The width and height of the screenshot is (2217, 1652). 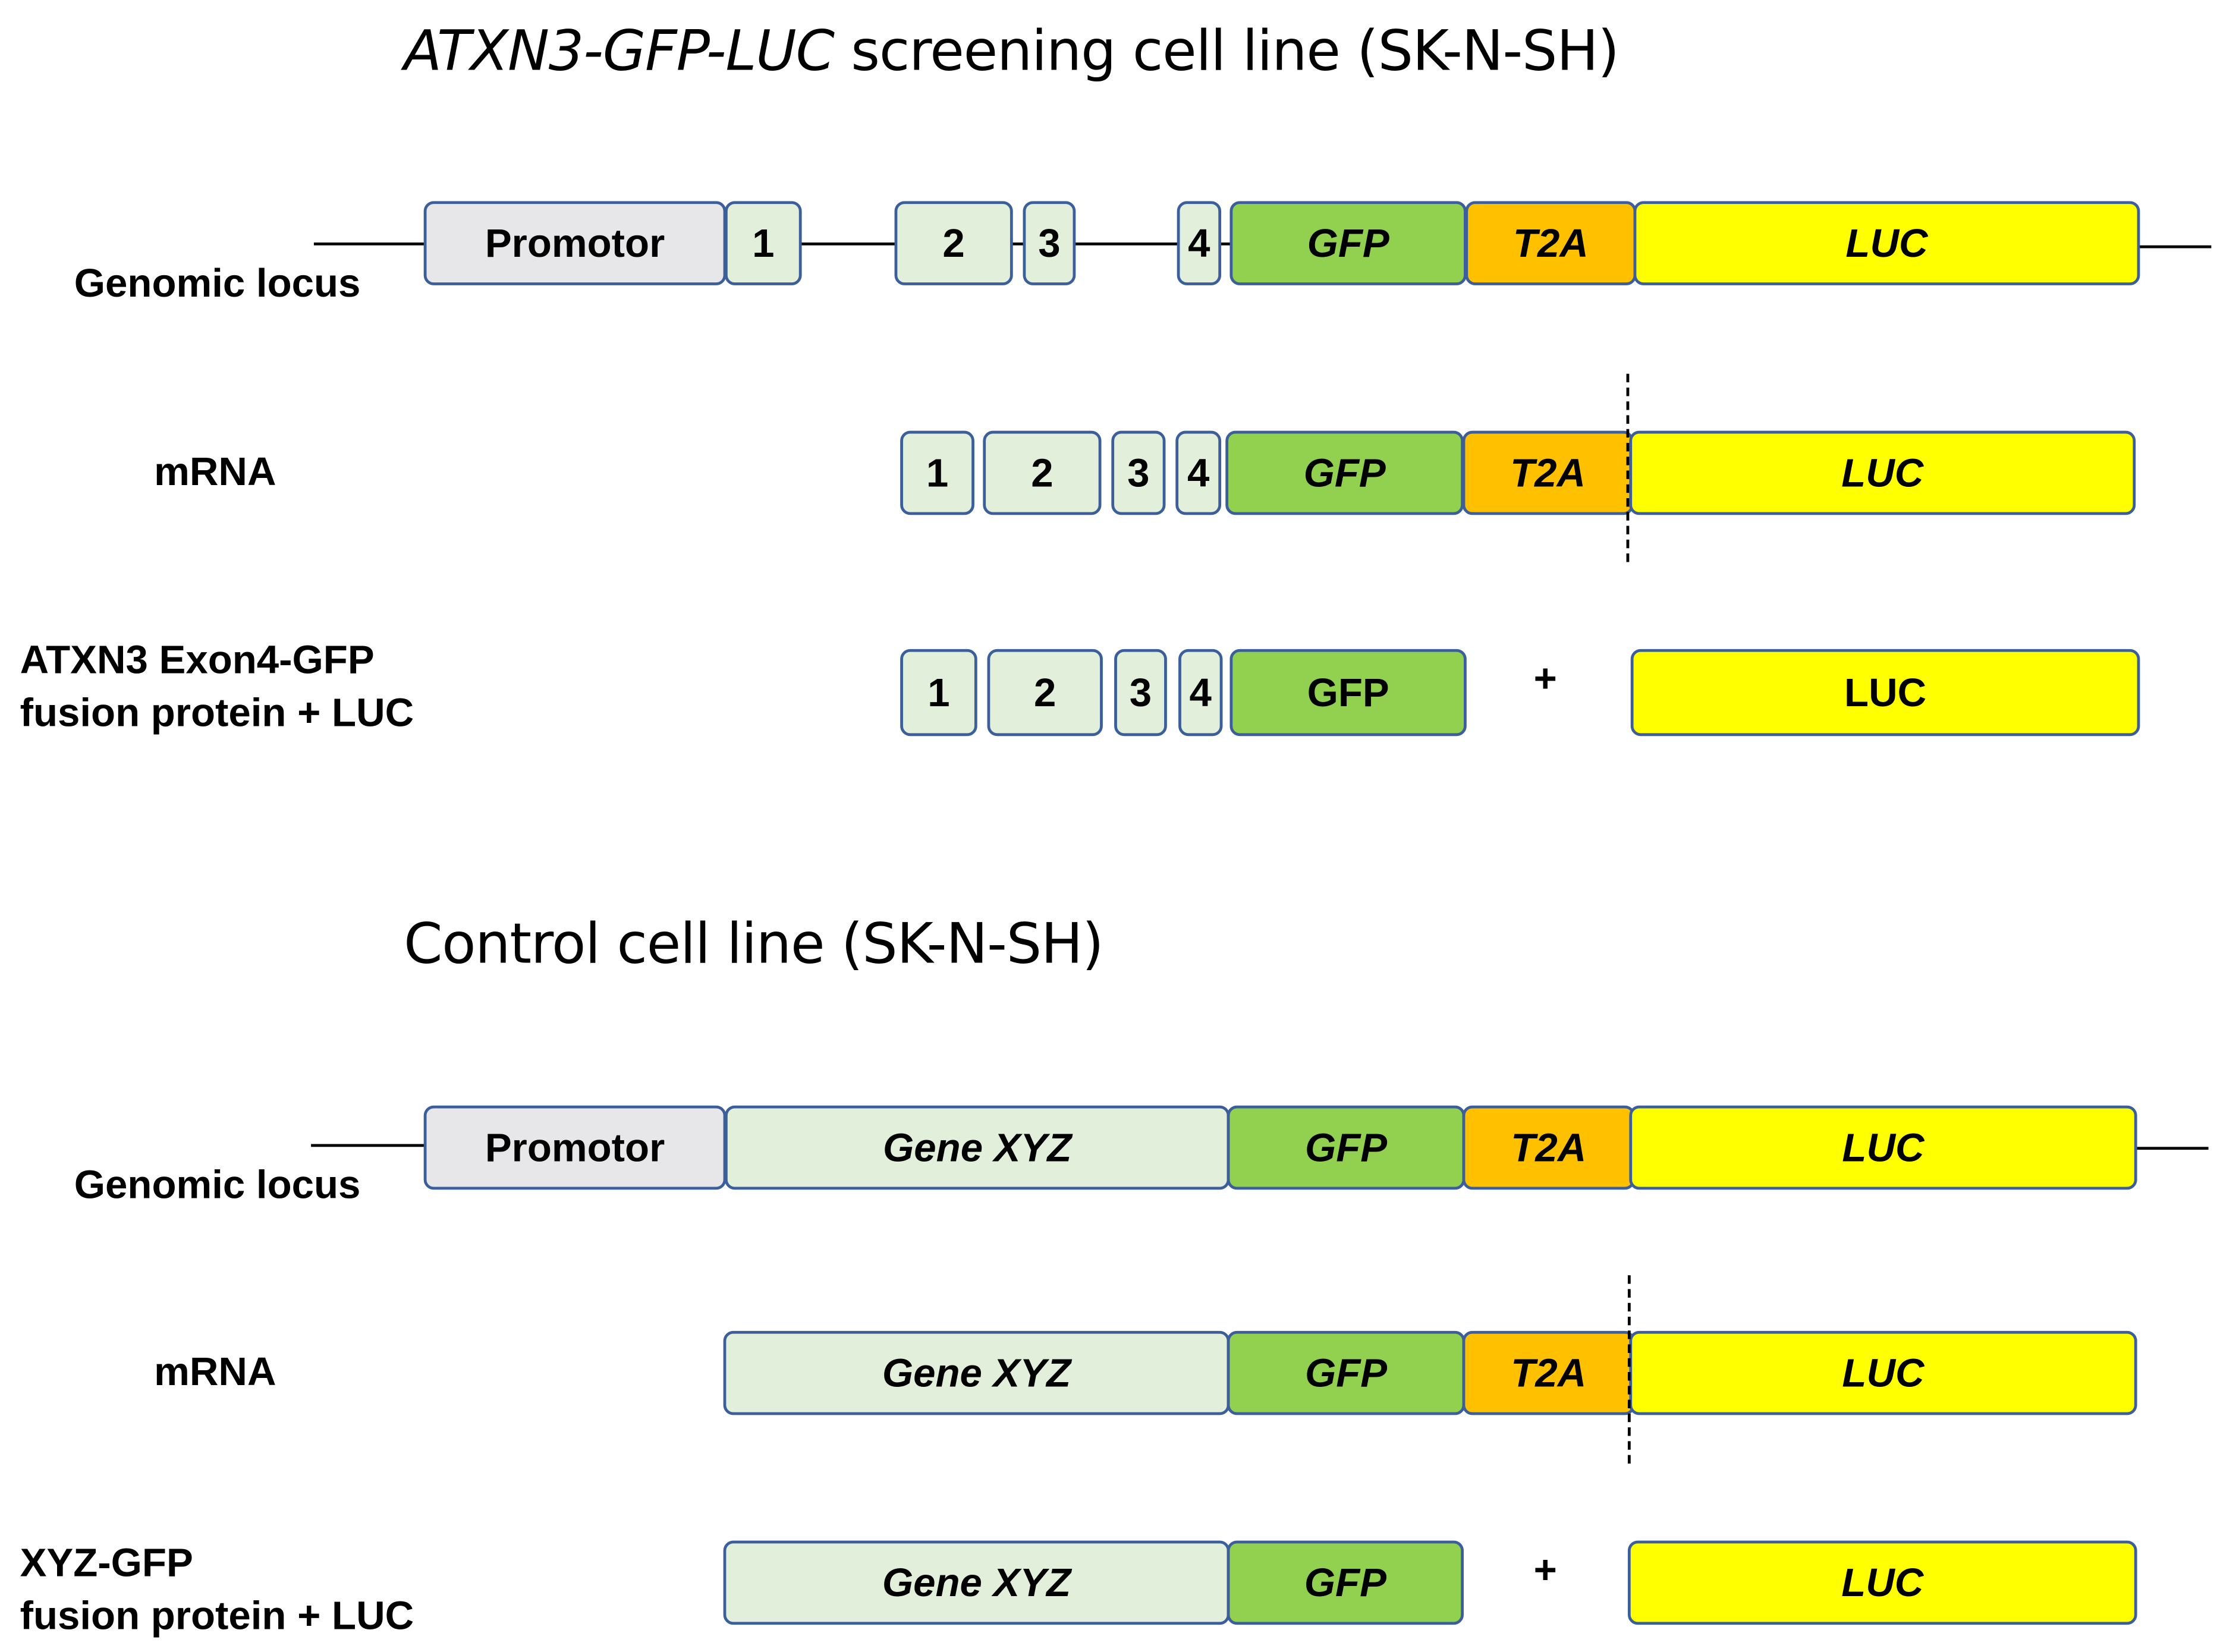 I want to click on screening-title-rest: screening cell line (SK-N-SH), so click(x=1226, y=52).